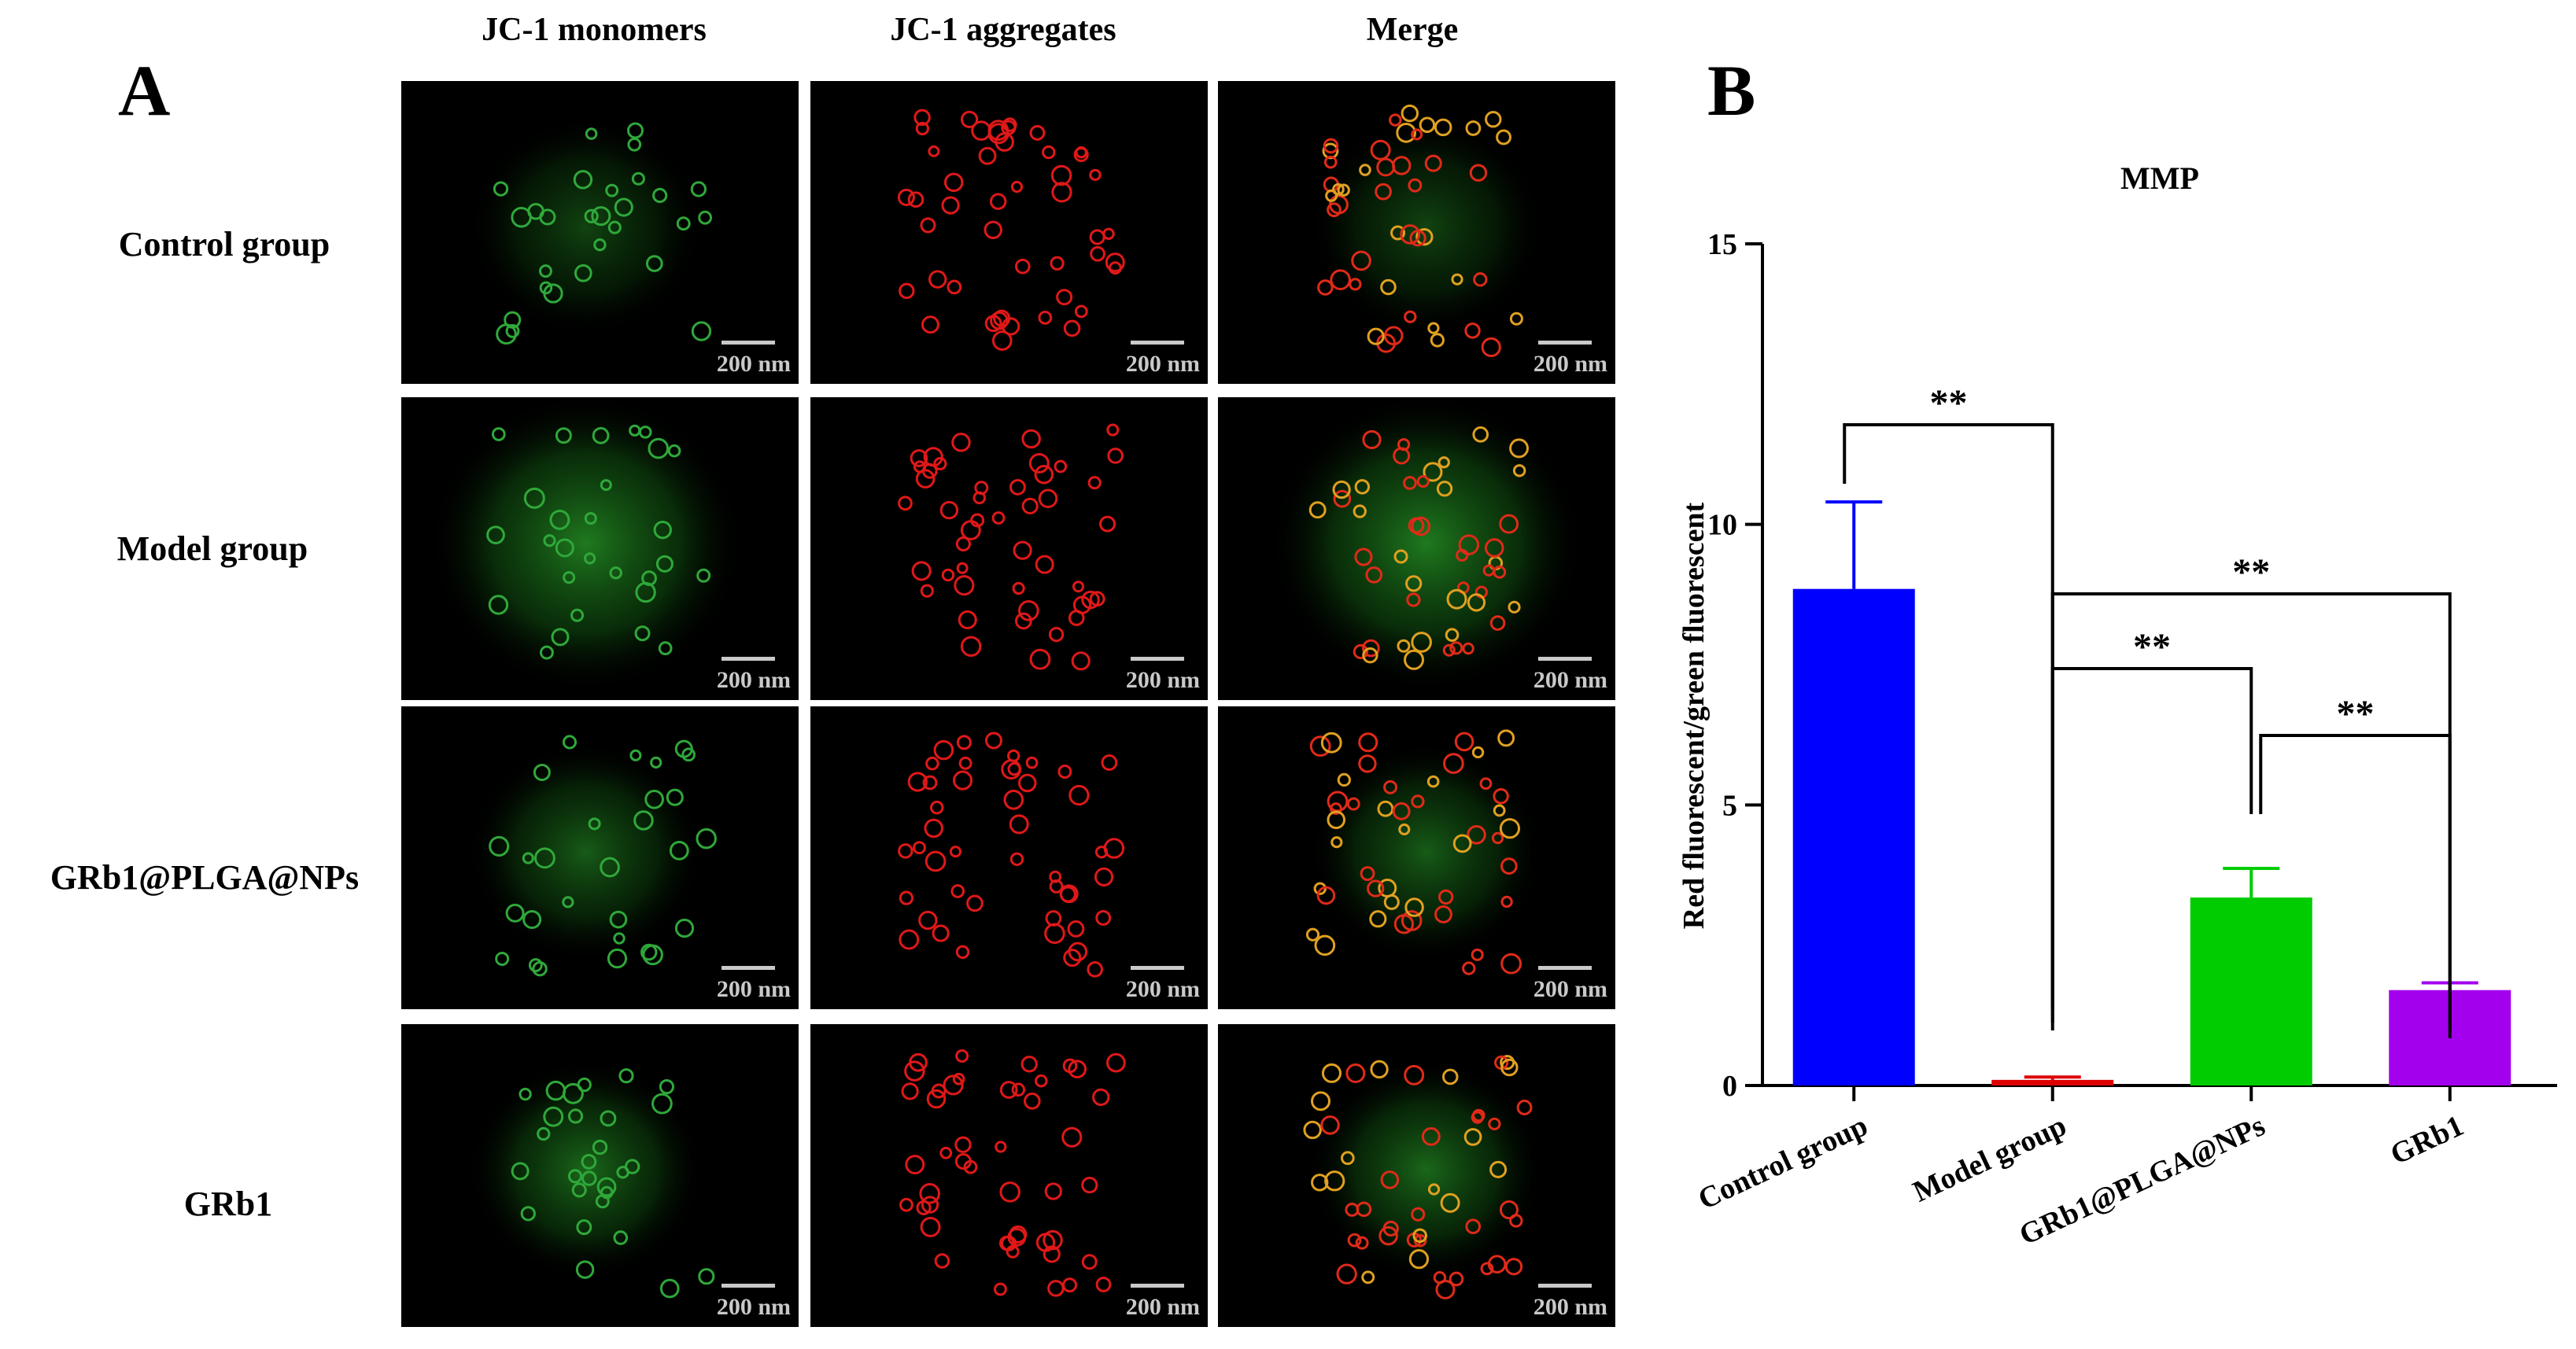 This screenshot has height=1349, width=2576. What do you see at coordinates (1731, 90) in the screenshot?
I see `panel-b-letter: B` at bounding box center [1731, 90].